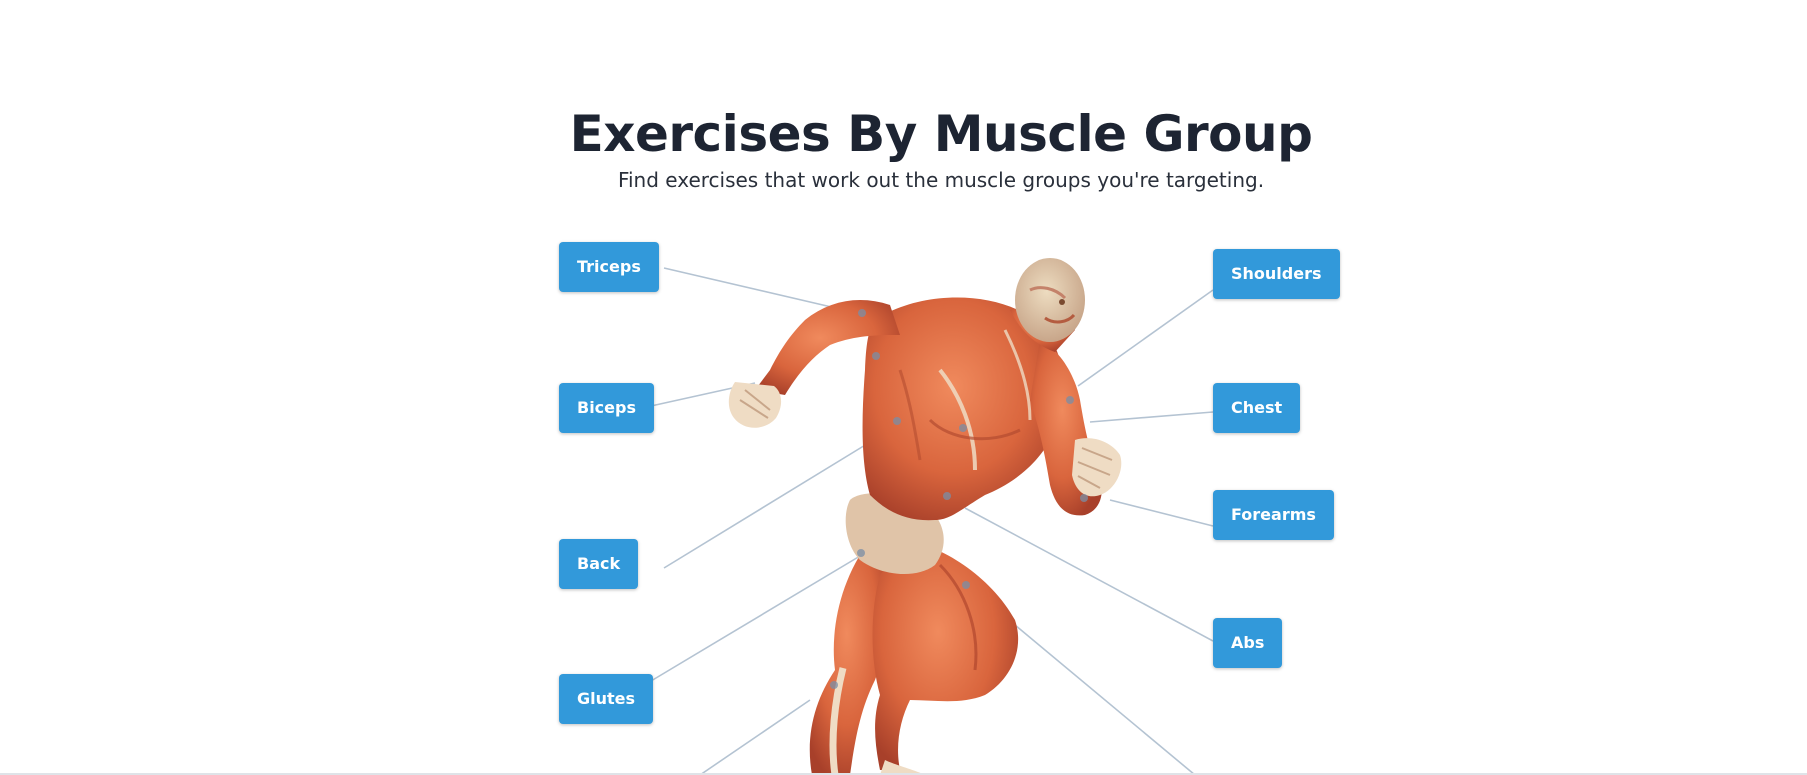 The image size is (1807, 775). What do you see at coordinates (1248, 643) in the screenshot?
I see `abs-button: Abs` at bounding box center [1248, 643].